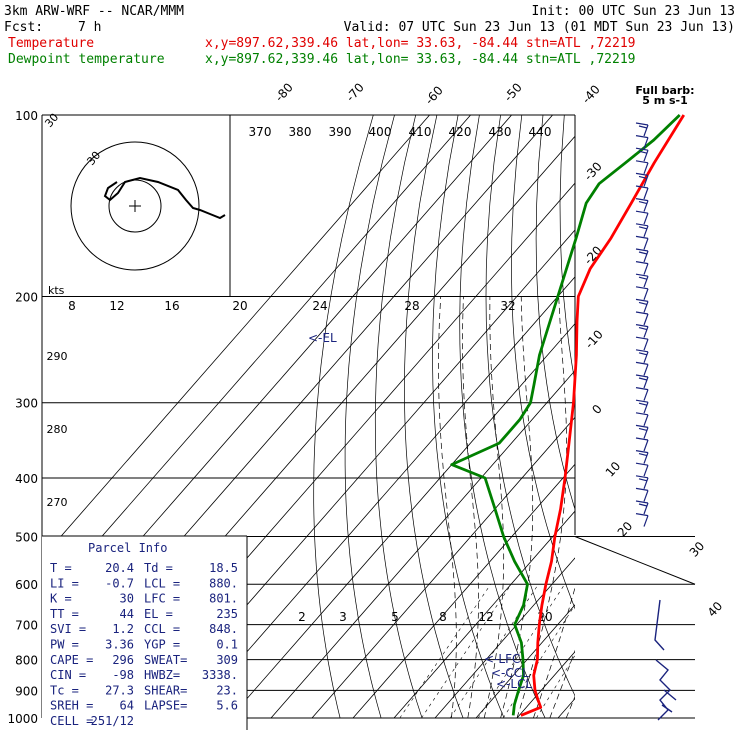 The height and width of the screenshot is (740, 740). Describe the element at coordinates (71, 660) in the screenshot. I see `parcel-info-label: CAPE =` at that location.